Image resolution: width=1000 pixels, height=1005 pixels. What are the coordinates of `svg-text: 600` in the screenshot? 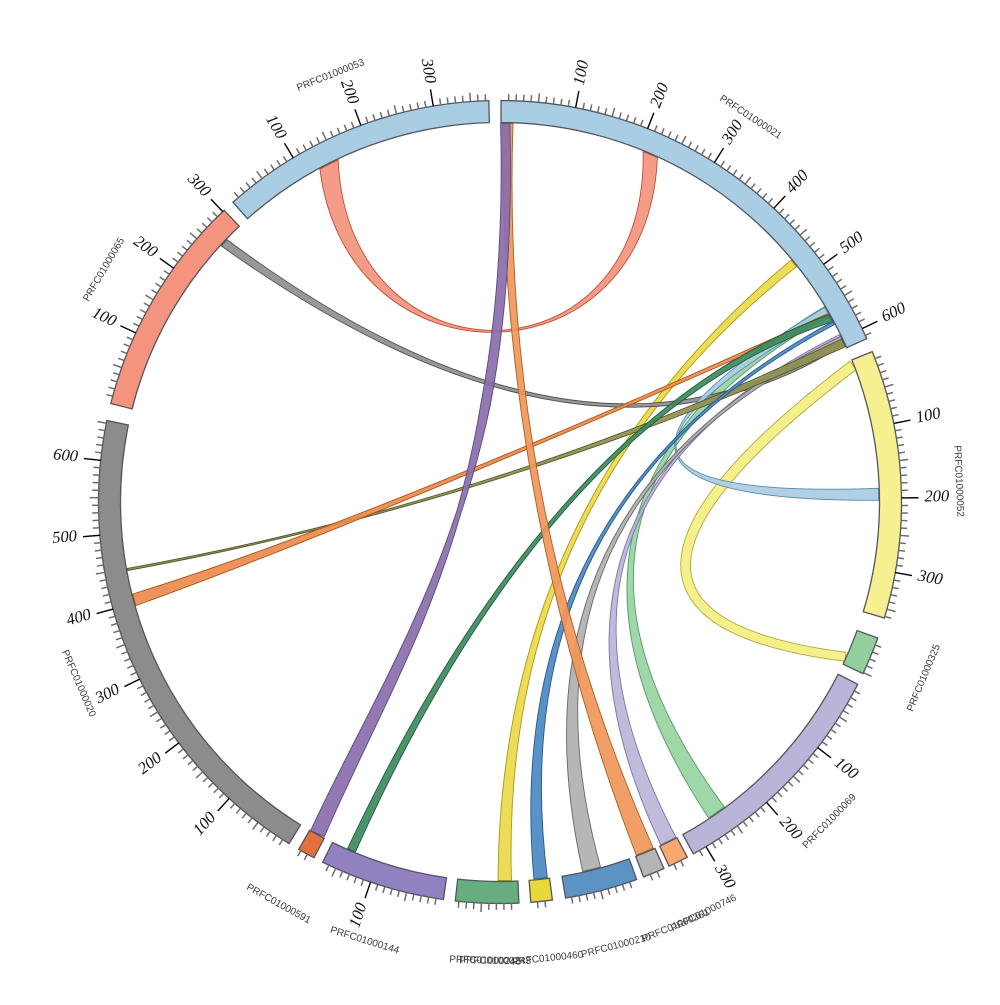 It's located at (65, 455).